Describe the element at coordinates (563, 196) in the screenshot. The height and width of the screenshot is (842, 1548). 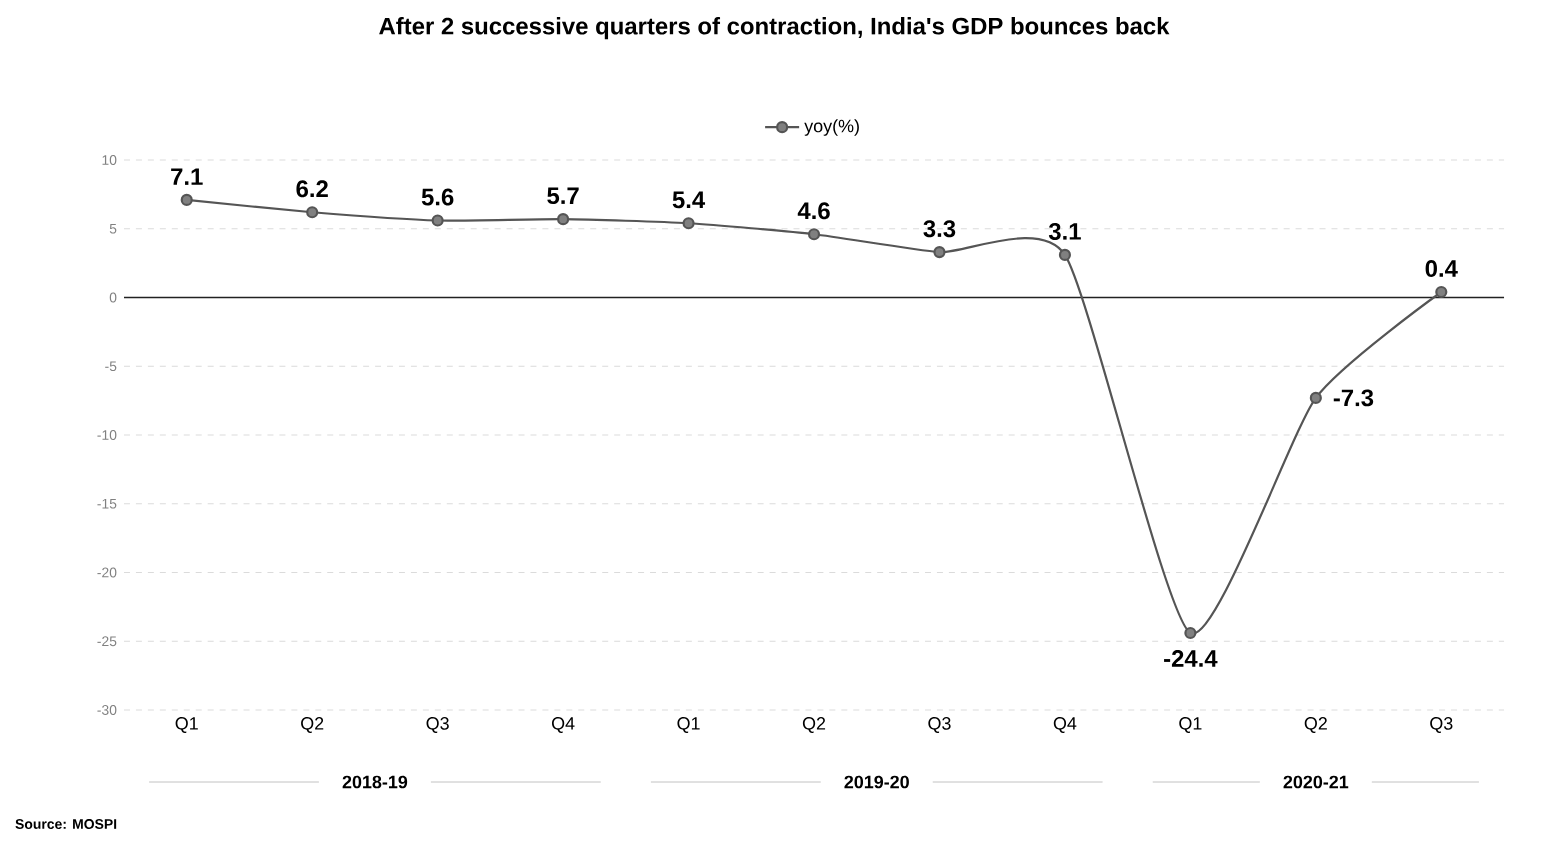
I see `data-label: 5.7` at that location.